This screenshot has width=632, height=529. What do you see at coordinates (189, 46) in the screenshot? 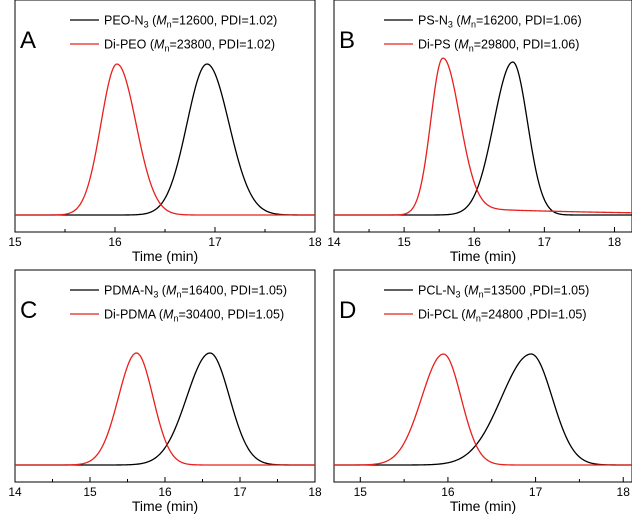
I see `legend-entry: Di-PEO (Mn=23800, PDI=1.02)` at bounding box center [189, 46].